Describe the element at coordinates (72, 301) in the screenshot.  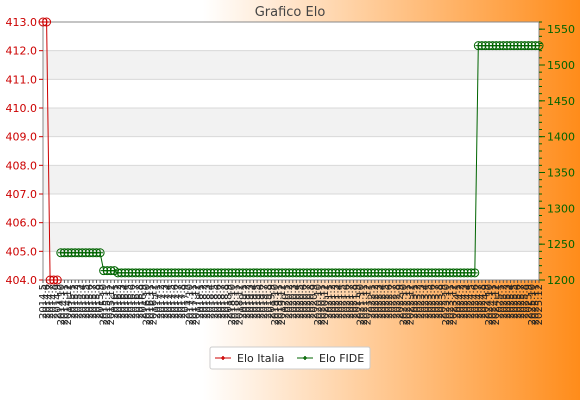
I see `x-axis-tick-label: 2015.1` at that location.